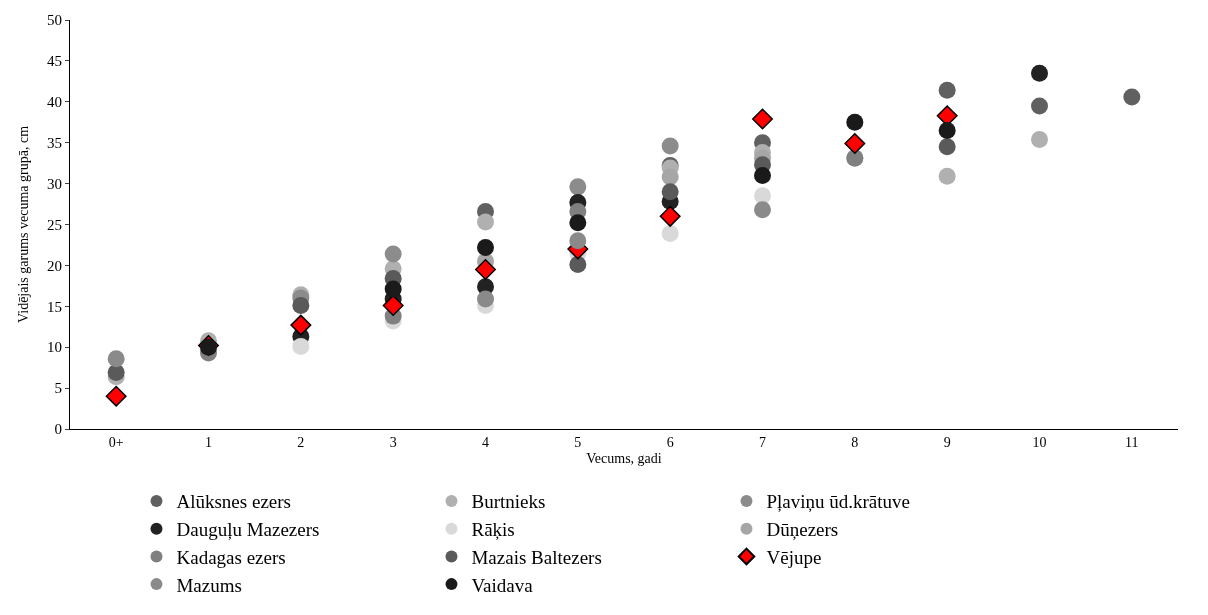 The image size is (1208, 615). What do you see at coordinates (493, 530) in the screenshot?
I see `legend-label: Rāķis` at bounding box center [493, 530].